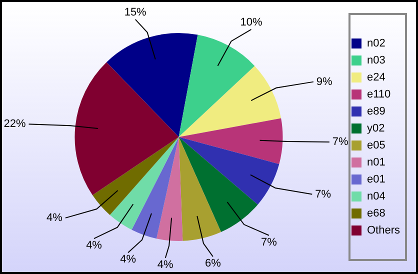  What do you see at coordinates (376, 196) in the screenshot?
I see `legend-label: n04` at bounding box center [376, 196].